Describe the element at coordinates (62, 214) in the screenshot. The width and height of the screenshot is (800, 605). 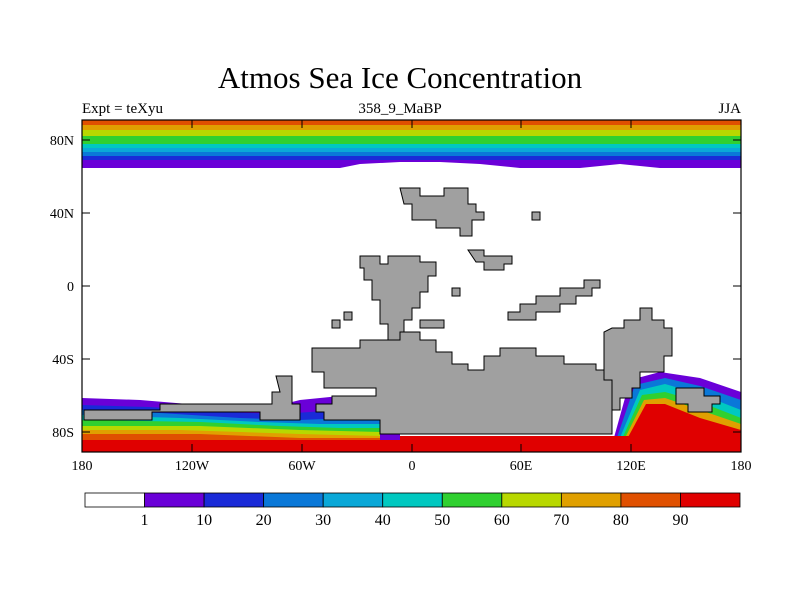
I see `y-tick-40n: 40N` at that location.